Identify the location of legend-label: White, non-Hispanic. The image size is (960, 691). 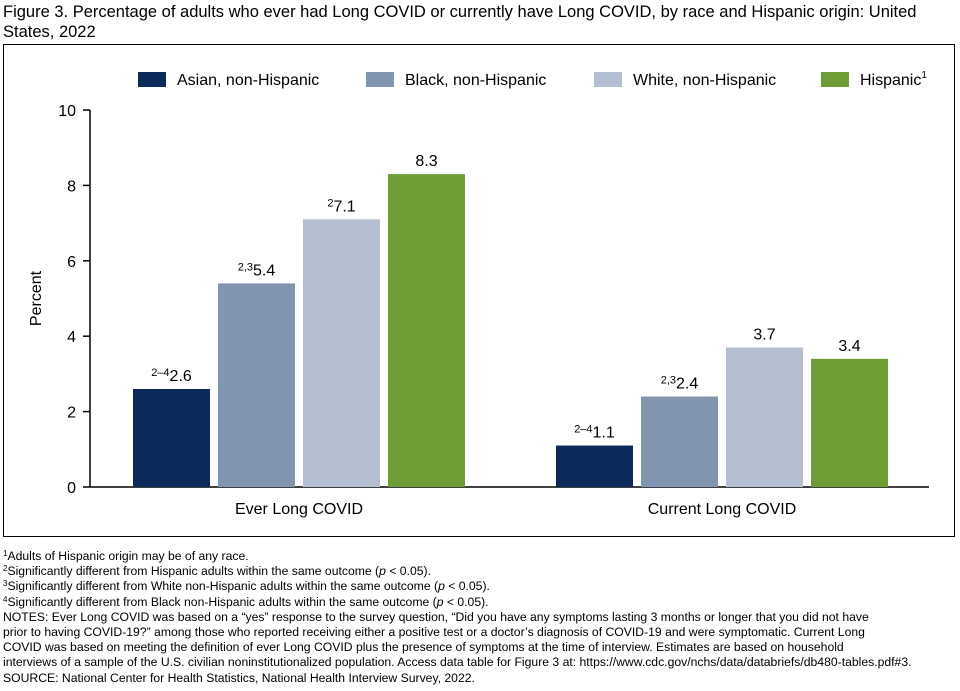
(704, 80).